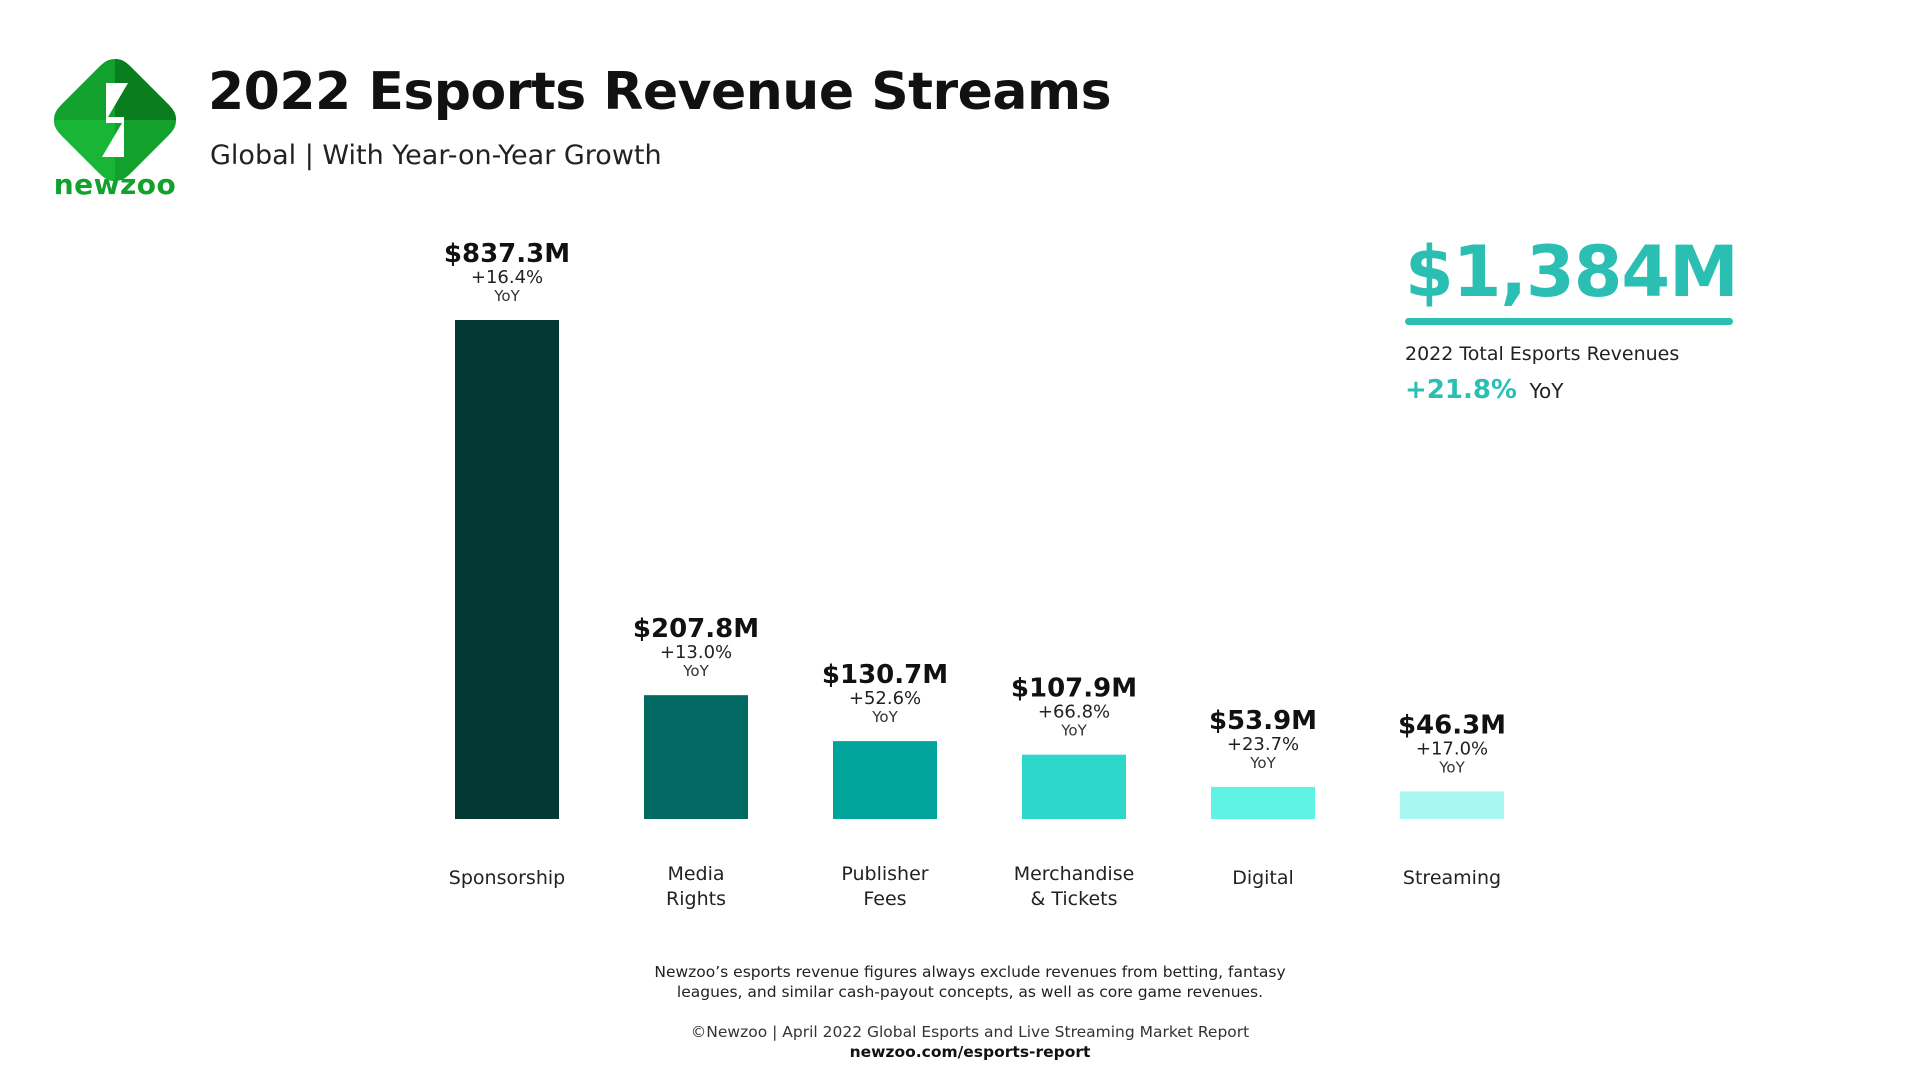  What do you see at coordinates (696, 652) in the screenshot?
I see `bar-yoy-label-1: +13.0%` at bounding box center [696, 652].